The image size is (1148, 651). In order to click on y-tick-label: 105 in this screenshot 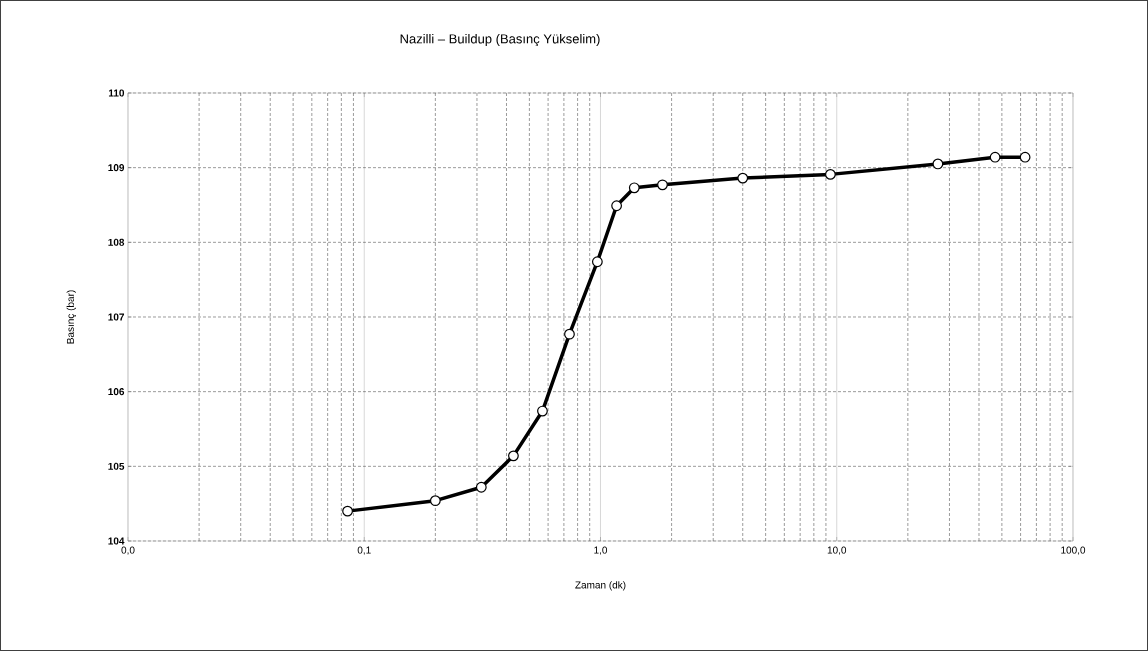, I will do `click(116, 466)`.